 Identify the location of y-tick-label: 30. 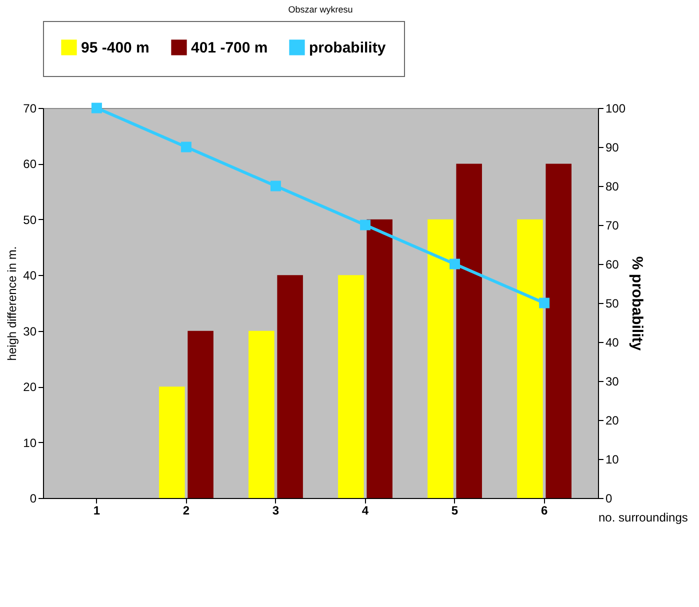
(30, 331).